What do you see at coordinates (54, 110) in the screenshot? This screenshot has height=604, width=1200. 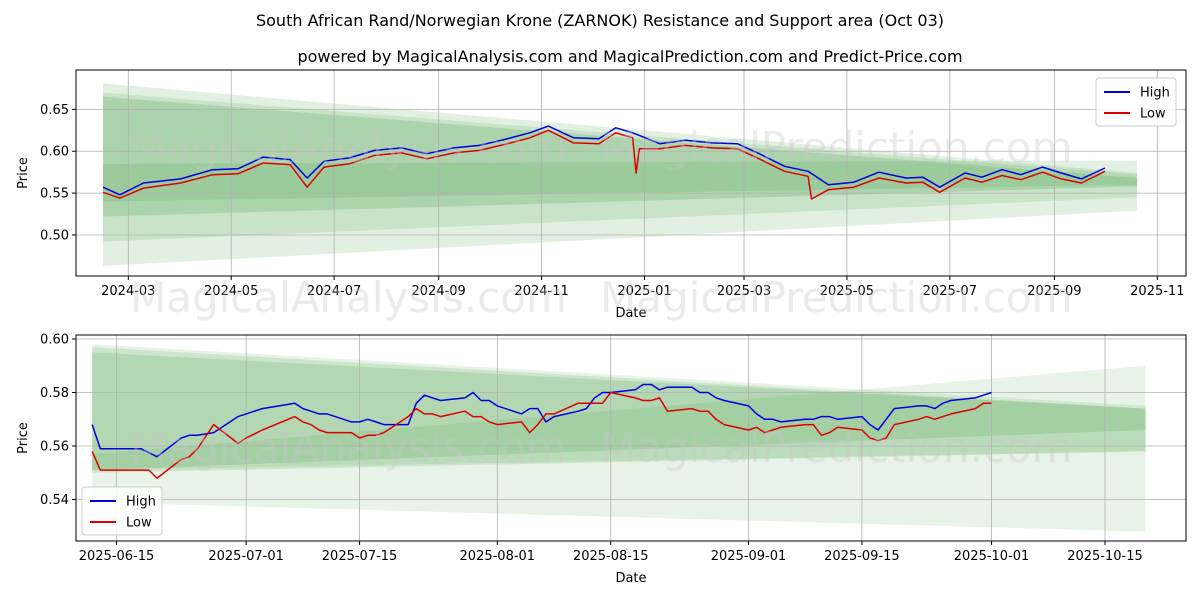 I see `y-tick-label: 0.65` at bounding box center [54, 110].